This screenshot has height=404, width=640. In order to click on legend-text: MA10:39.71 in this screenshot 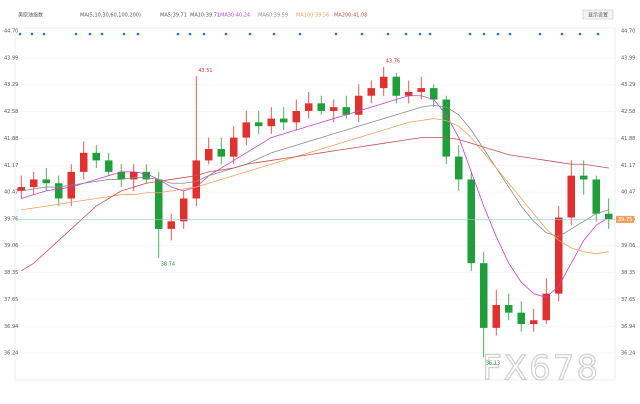, I will do `click(205, 16)`.